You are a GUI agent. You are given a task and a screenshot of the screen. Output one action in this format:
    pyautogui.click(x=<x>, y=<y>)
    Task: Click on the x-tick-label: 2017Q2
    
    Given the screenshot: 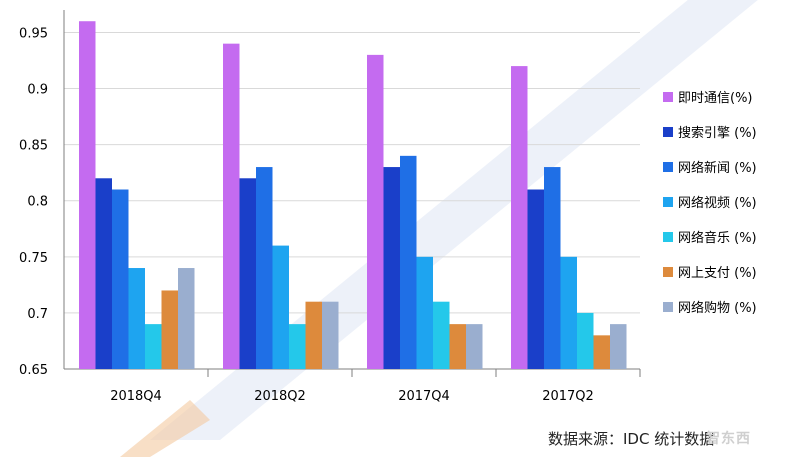 What is the action you would take?
    pyautogui.click(x=568, y=396)
    